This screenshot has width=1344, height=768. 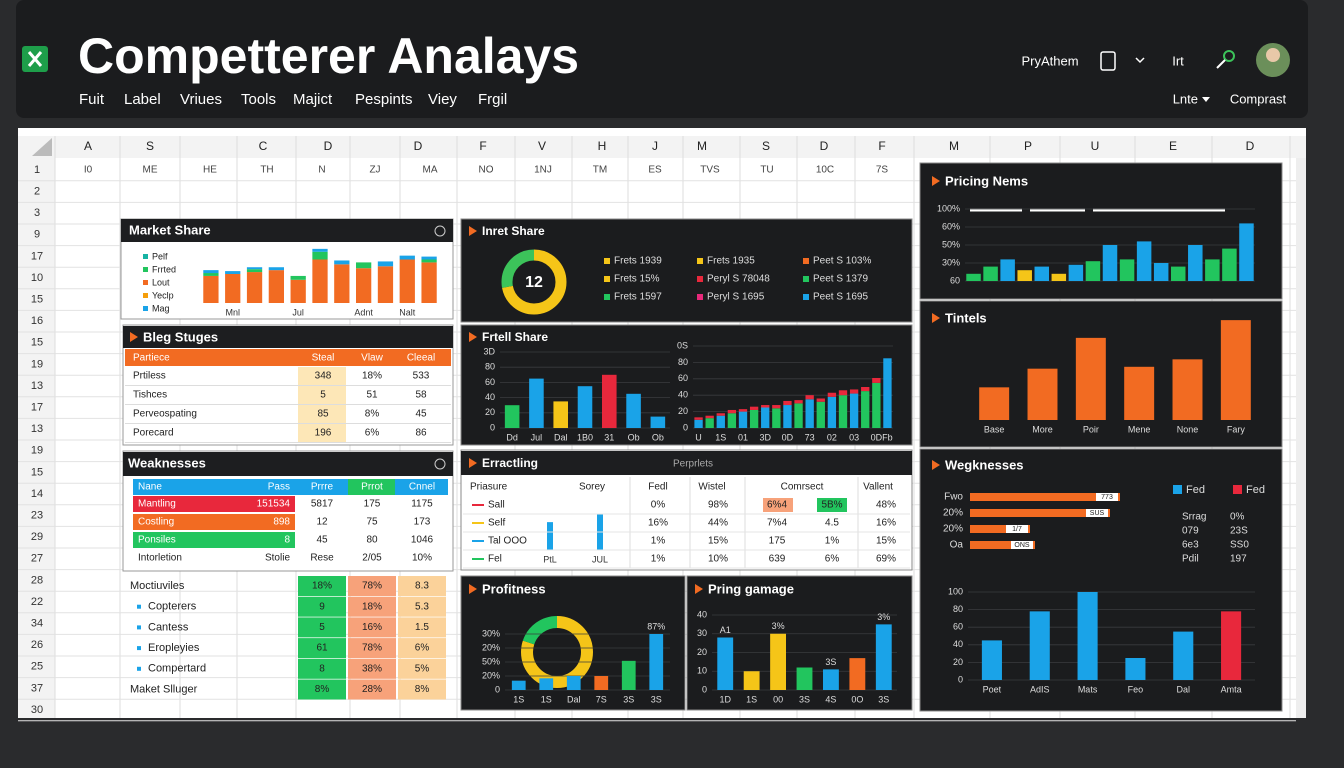 What do you see at coordinates (422, 648) in the screenshot?
I see `table-cell: 6%` at bounding box center [422, 648].